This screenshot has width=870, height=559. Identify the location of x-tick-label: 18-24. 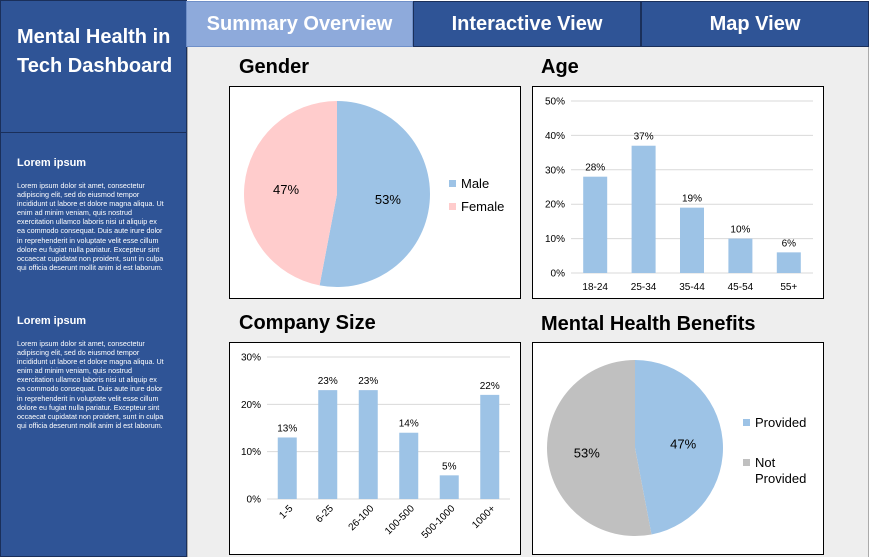
(595, 287).